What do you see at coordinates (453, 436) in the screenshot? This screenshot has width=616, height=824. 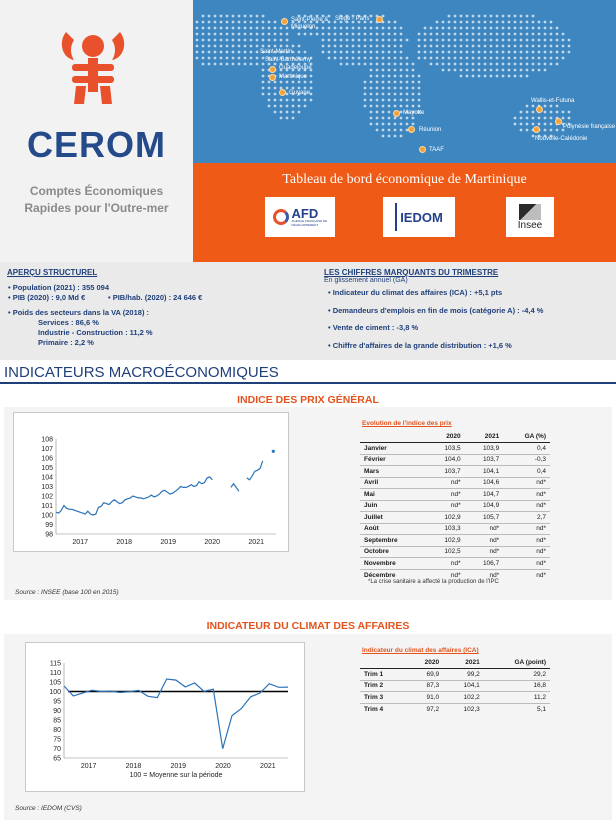 I see `prix-col-2020: 2020` at bounding box center [453, 436].